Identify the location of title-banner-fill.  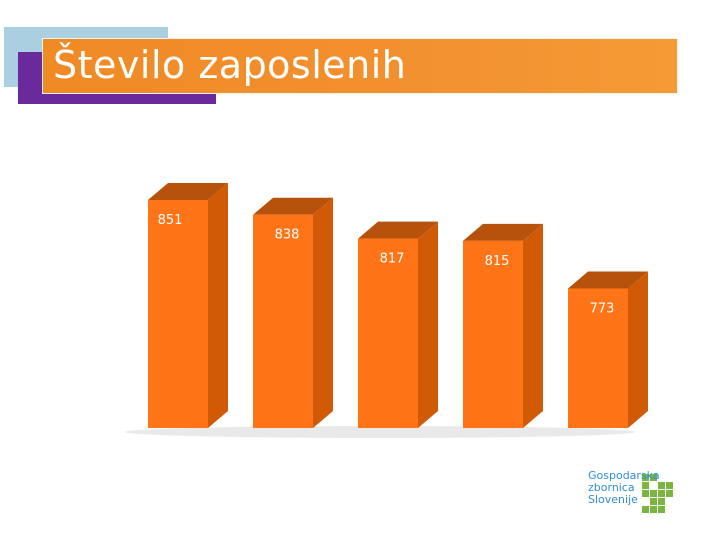
(360, 66).